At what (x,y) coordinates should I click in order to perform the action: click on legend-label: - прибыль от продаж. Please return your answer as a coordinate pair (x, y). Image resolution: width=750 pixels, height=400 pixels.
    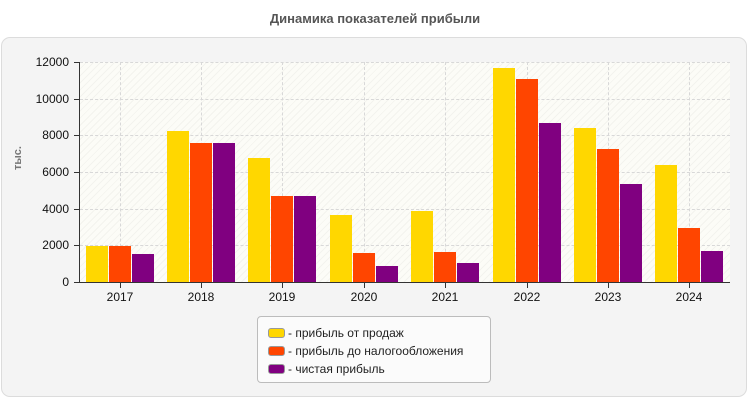
    Looking at the image, I should click on (346, 333).